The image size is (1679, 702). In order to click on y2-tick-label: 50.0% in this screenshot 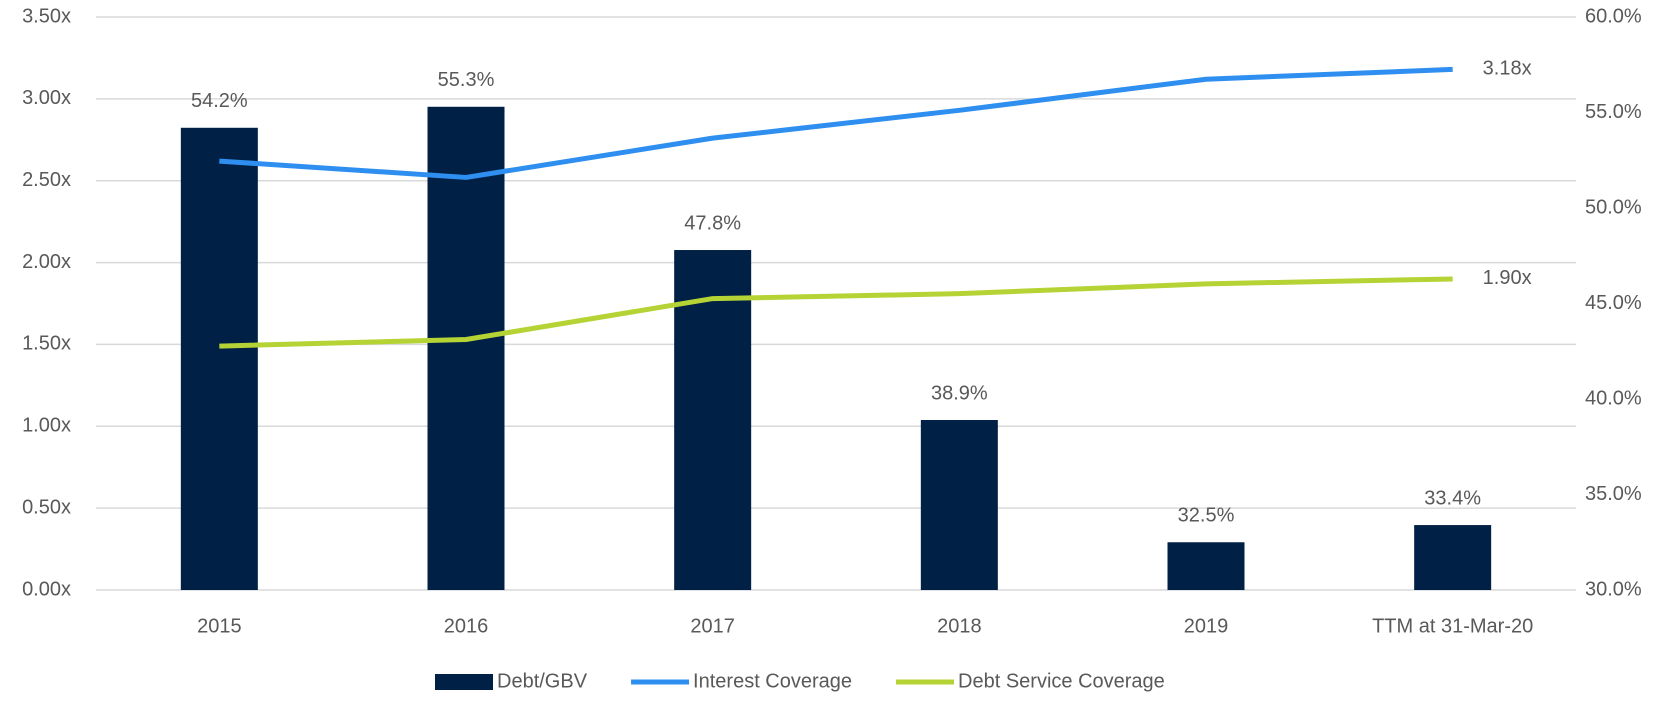, I will do `click(1613, 207)`.